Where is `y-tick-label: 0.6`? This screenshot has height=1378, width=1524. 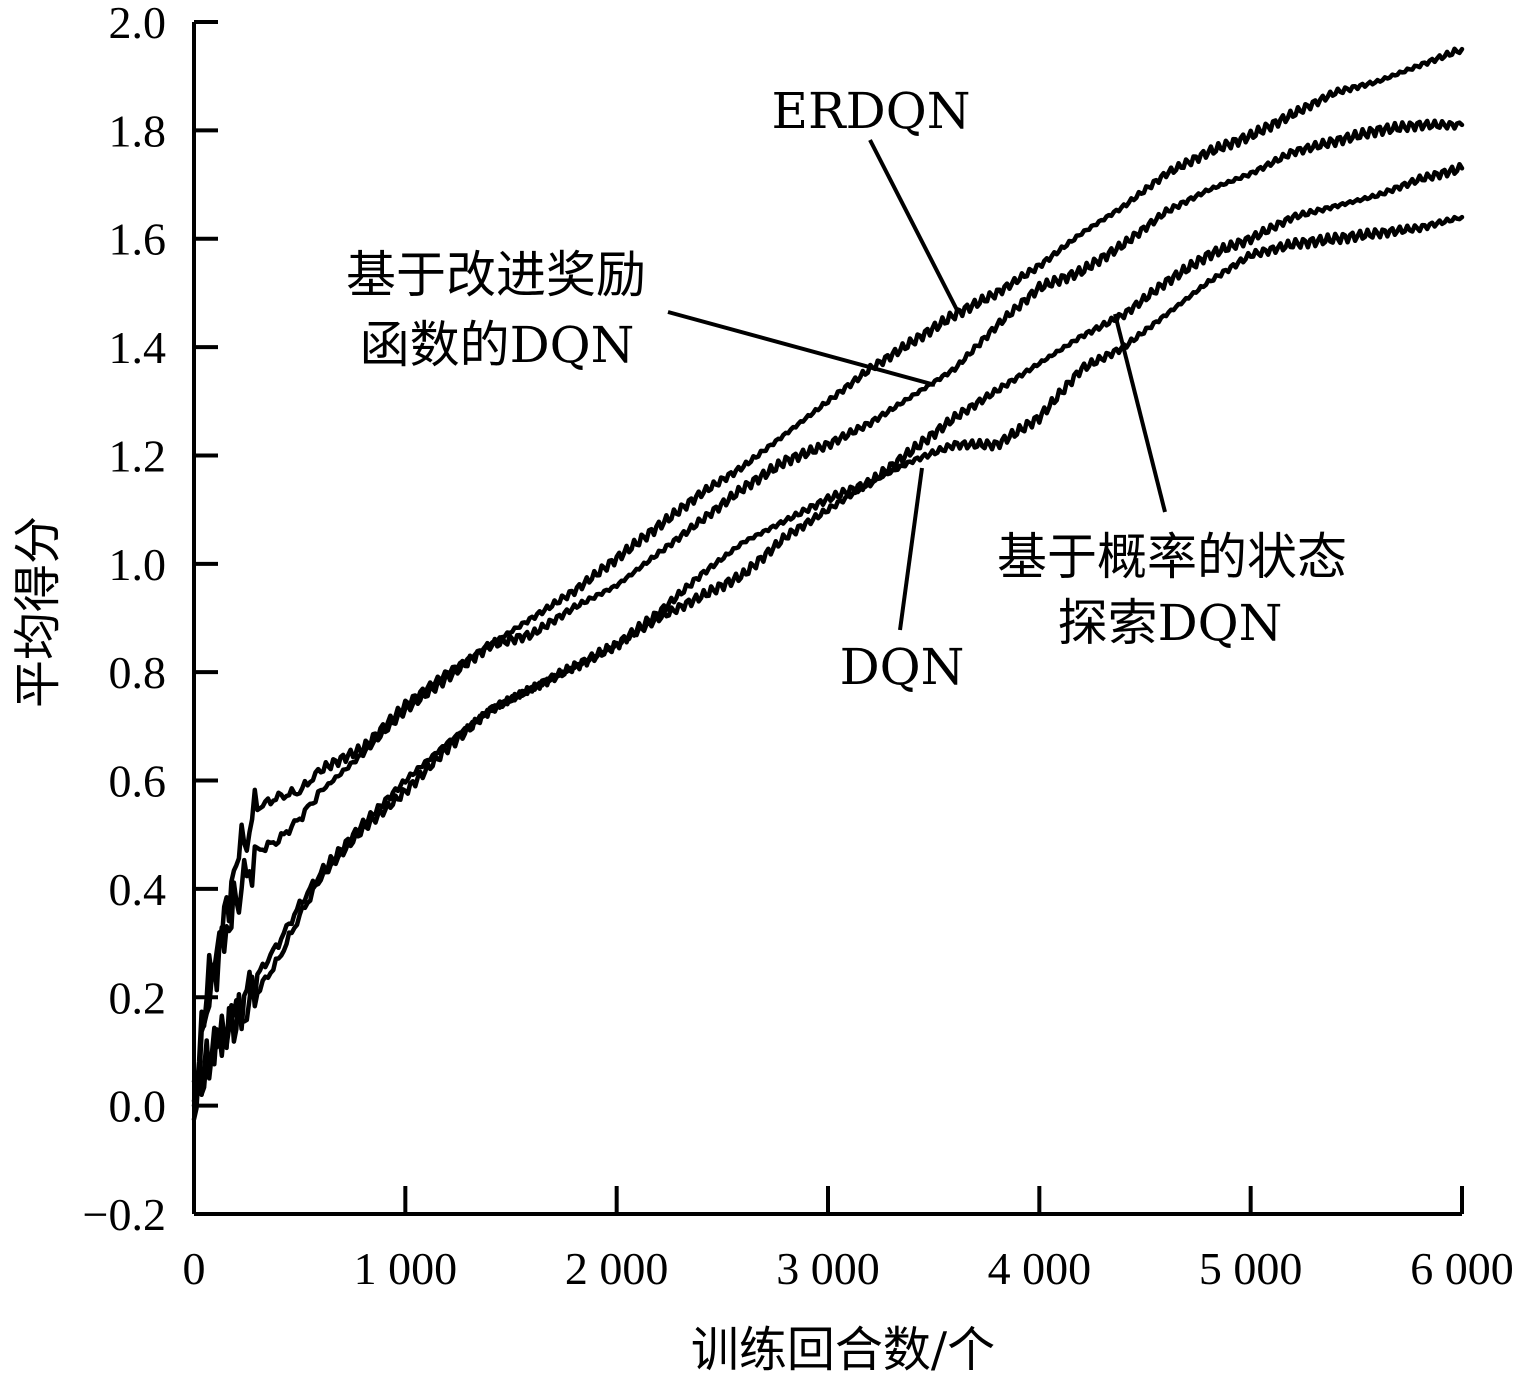
y-tick-label: 0.6 is located at coordinates (138, 781).